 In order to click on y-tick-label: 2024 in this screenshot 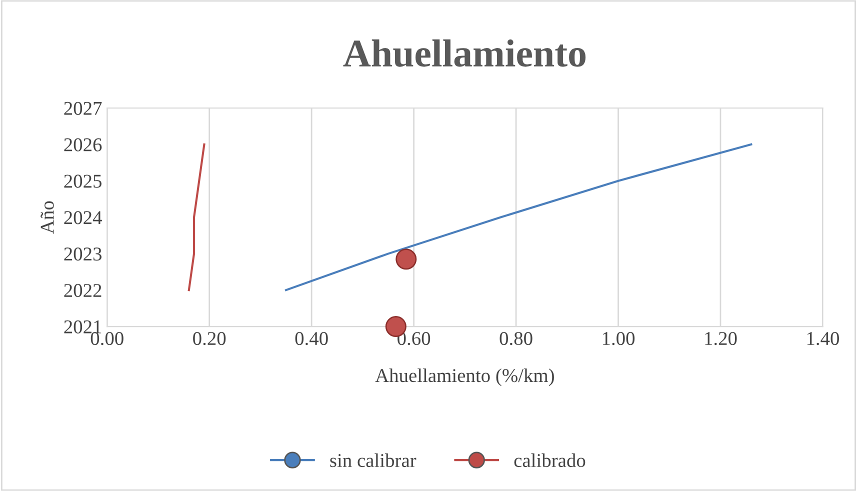, I will do `click(83, 217)`.